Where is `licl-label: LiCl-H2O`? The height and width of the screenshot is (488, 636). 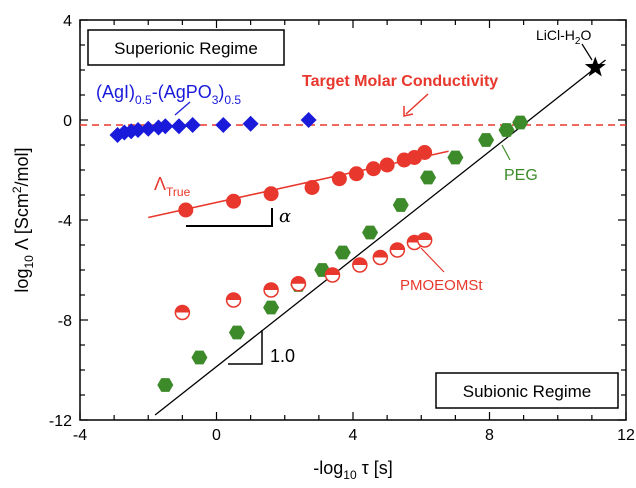 licl-label: LiCl-H2O is located at coordinates (563, 37).